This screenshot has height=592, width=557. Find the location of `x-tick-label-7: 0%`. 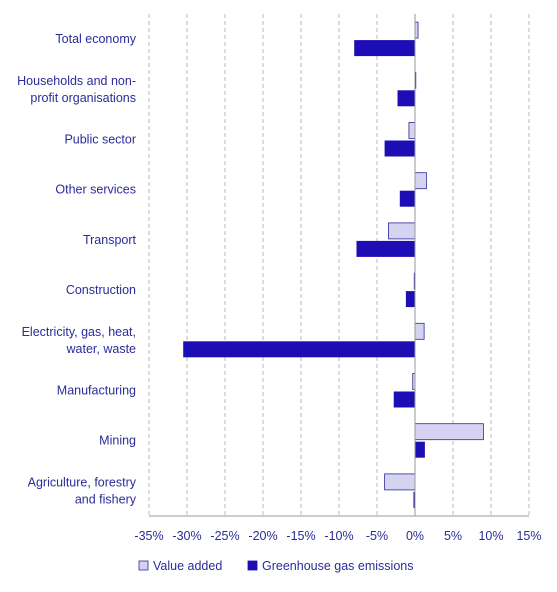

x-tick-label-7: 0% is located at coordinates (415, 536).